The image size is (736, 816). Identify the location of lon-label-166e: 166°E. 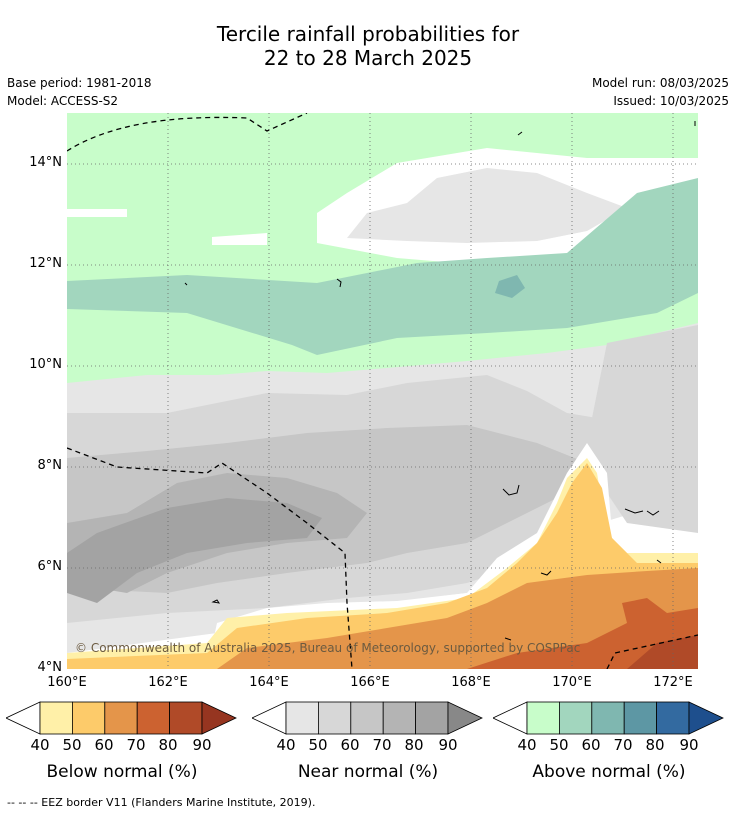
(370, 682).